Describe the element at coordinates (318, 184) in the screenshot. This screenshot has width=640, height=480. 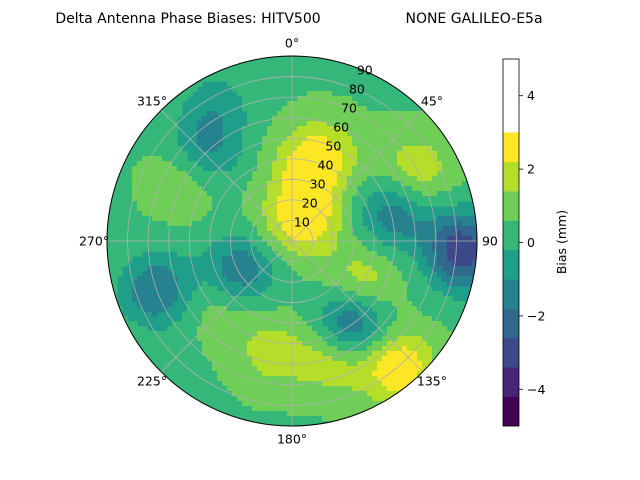
I see `radial-tick-label: 30` at that location.